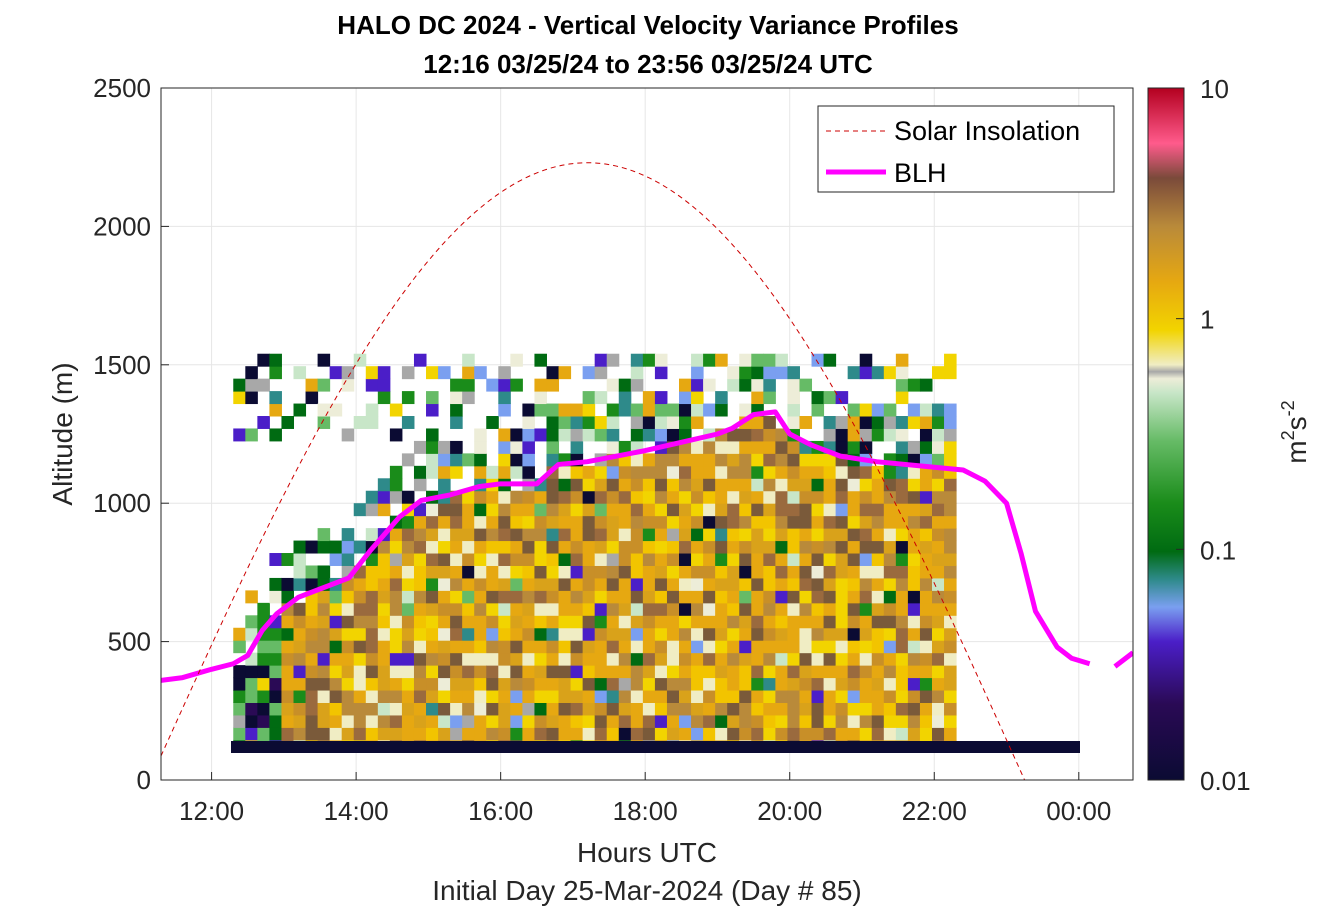 The height and width of the screenshot is (911, 1343). I want to click on y-axis-label: Altitude (m), so click(62, 433).